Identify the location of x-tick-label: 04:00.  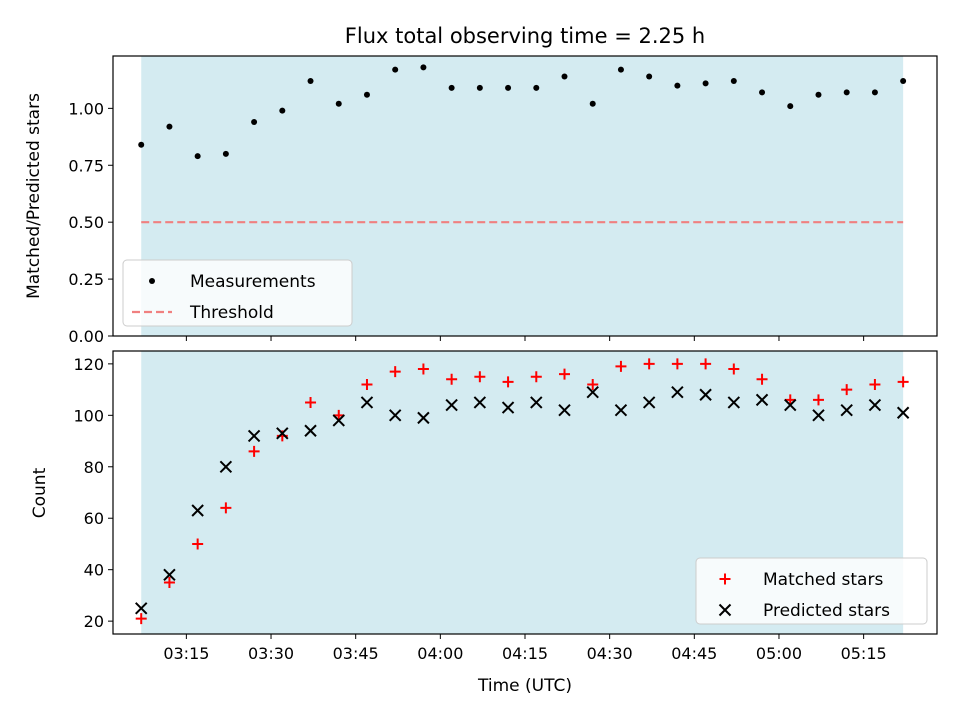
(440, 653).